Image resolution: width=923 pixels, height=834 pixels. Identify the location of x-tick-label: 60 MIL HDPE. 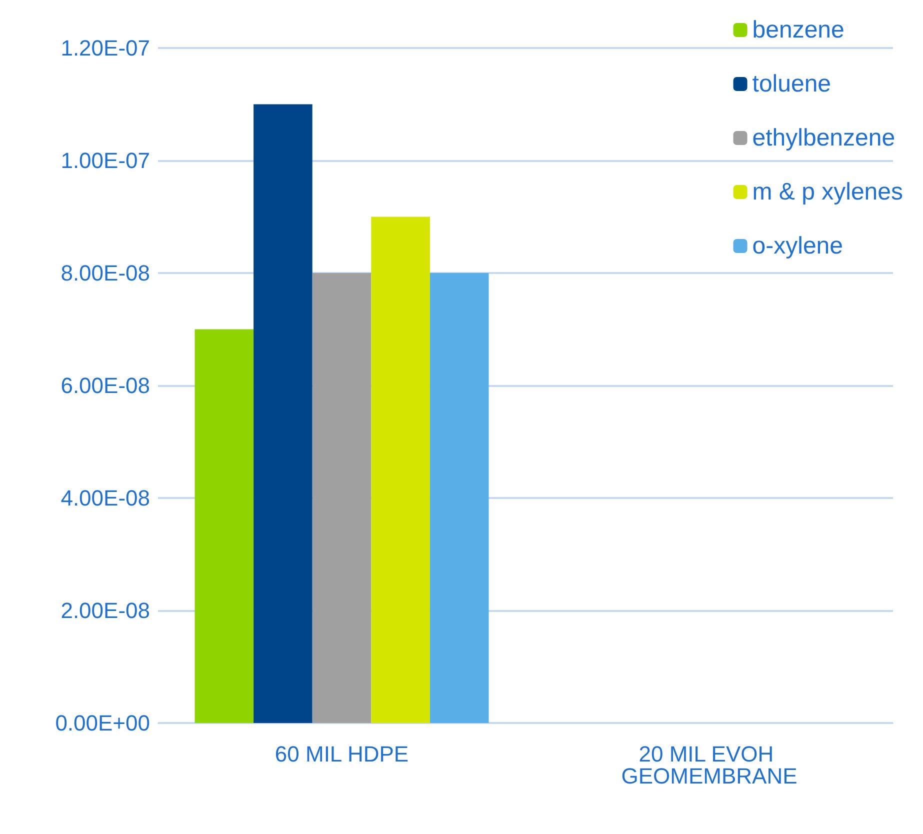
(341, 754).